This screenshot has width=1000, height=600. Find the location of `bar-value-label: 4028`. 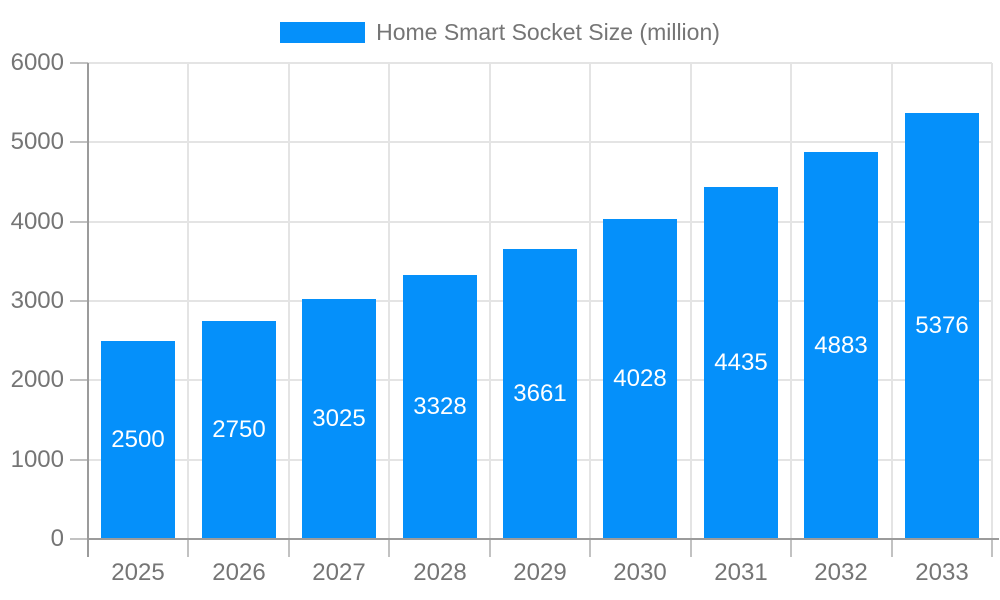

bar-value-label: 4028 is located at coordinates (640, 378).